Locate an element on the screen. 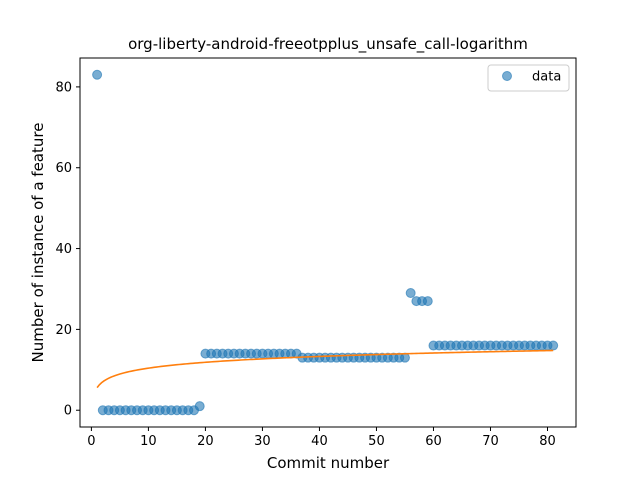 The width and height of the screenshot is (640, 480). legend: data is located at coordinates (528, 78).